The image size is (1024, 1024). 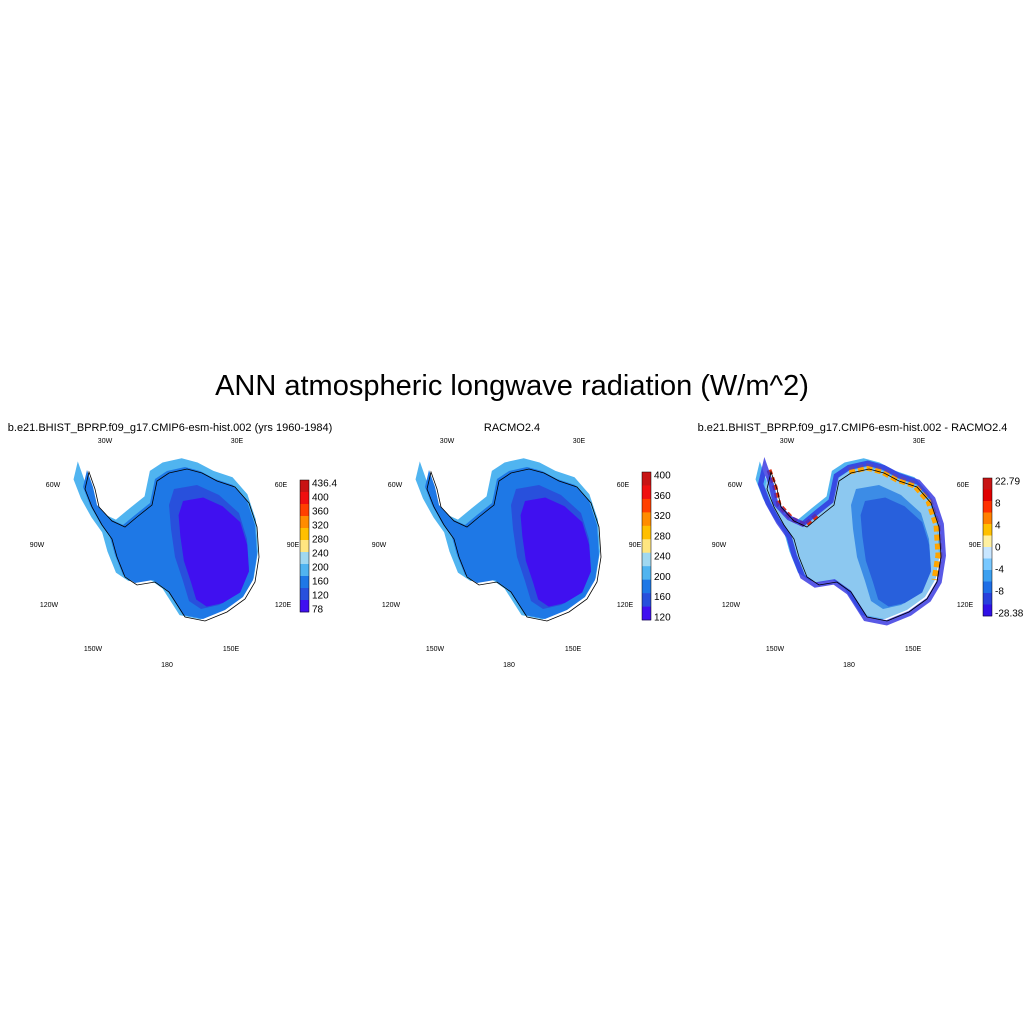 I want to click on positive-anomaly-rim, so click(x=895, y=522).